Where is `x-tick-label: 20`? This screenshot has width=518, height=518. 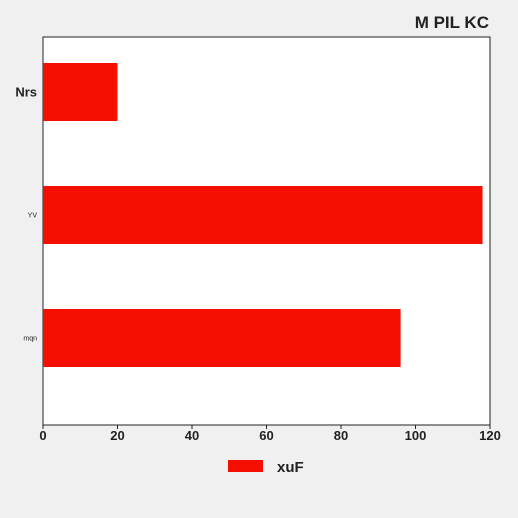
x-tick-label: 20 is located at coordinates (117, 435).